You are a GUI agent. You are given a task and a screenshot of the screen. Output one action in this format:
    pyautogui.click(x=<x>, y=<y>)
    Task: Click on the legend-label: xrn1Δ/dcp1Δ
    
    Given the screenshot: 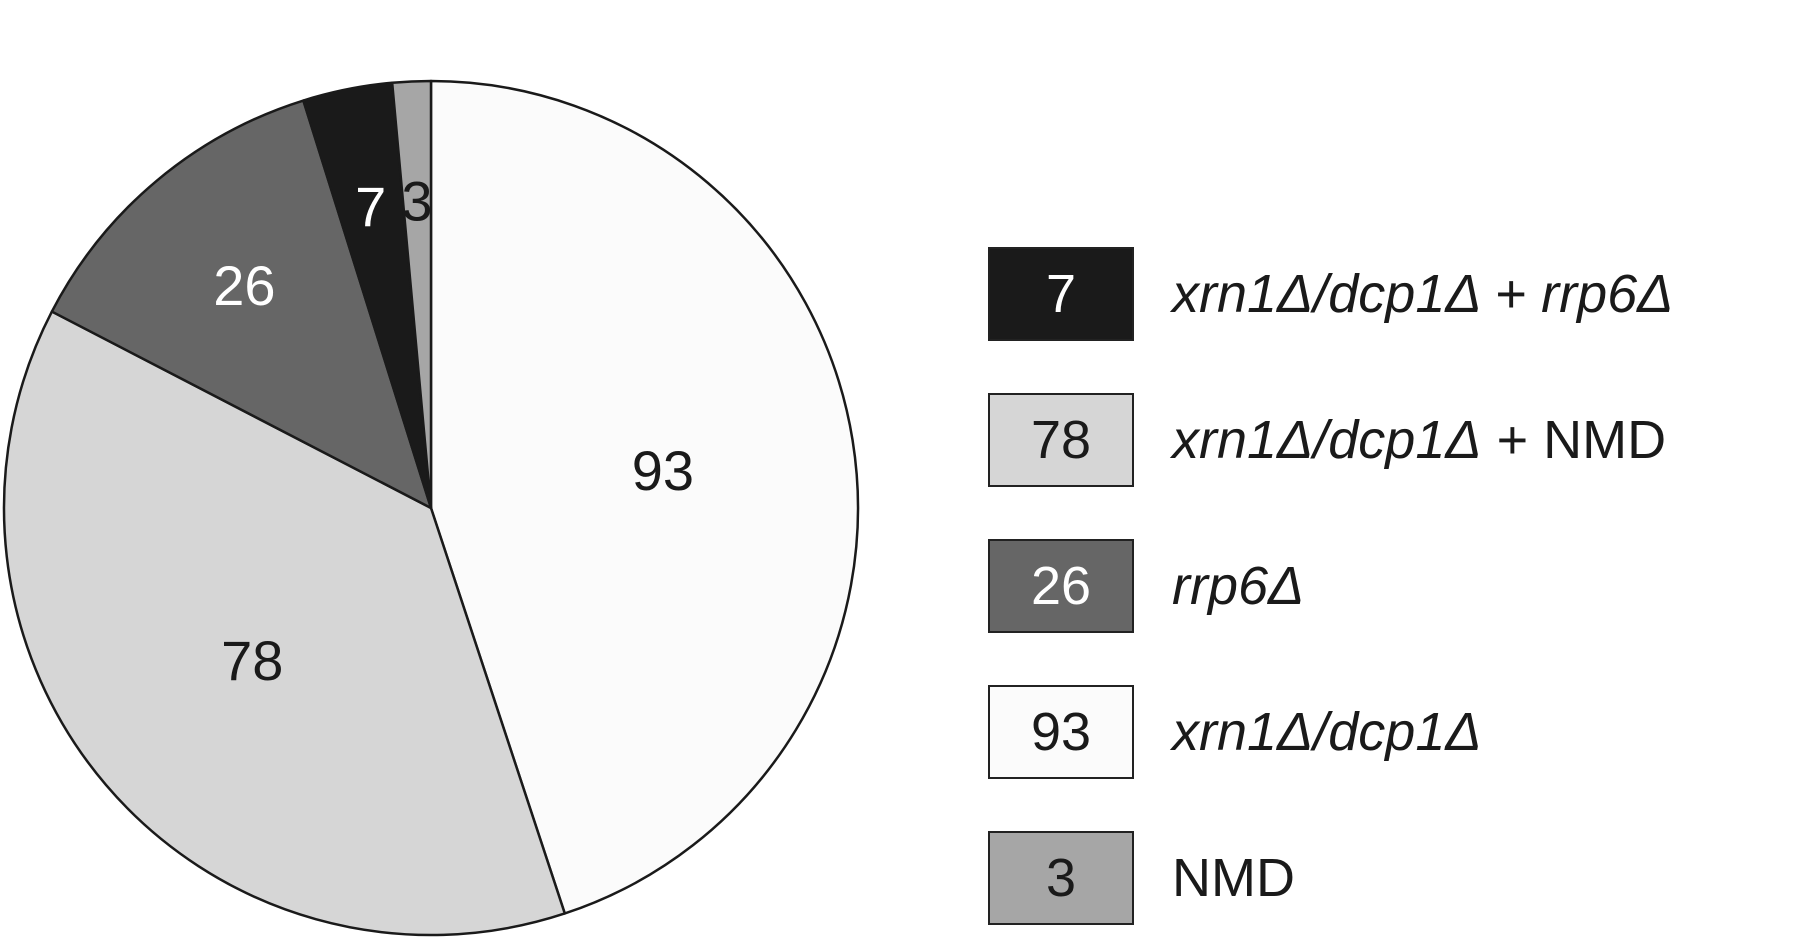 What is the action you would take?
    pyautogui.click(x=1327, y=732)
    